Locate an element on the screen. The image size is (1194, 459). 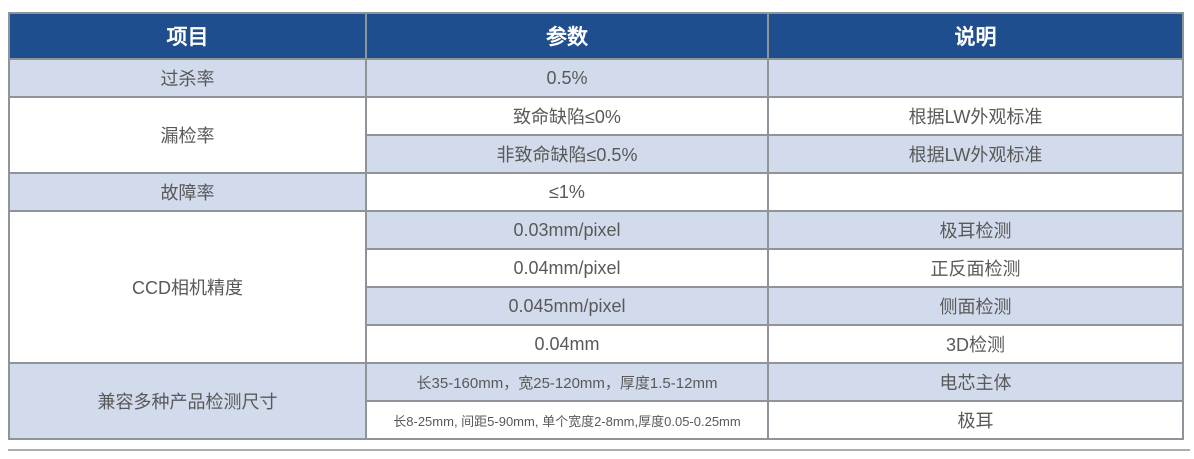
cell-desc: 正反面检测 is located at coordinates (975, 268).